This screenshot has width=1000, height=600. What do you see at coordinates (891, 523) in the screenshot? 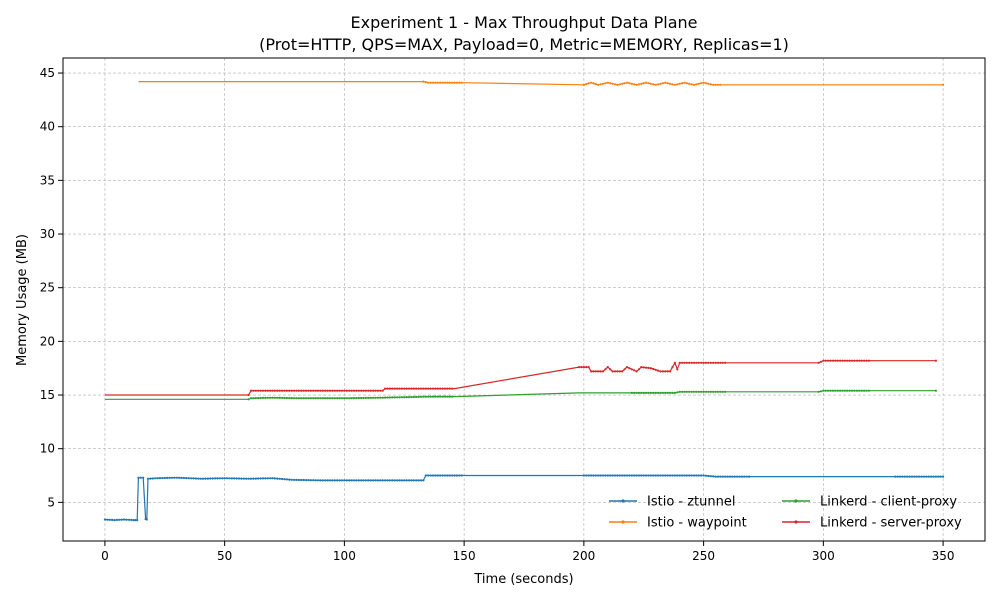
I see `legend-label: Linkerd - server-proxy` at bounding box center [891, 523].